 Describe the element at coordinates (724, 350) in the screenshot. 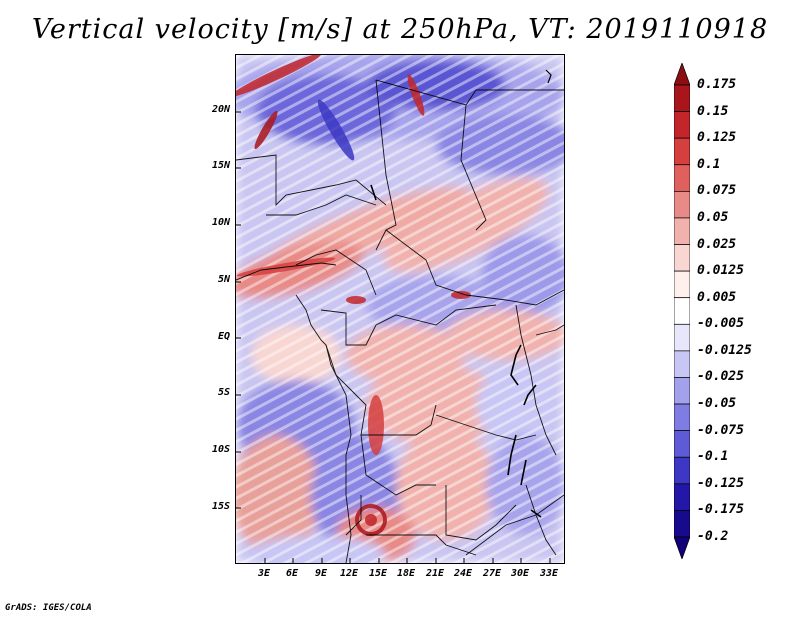

I see `colorbar-label: -0.0125` at that location.